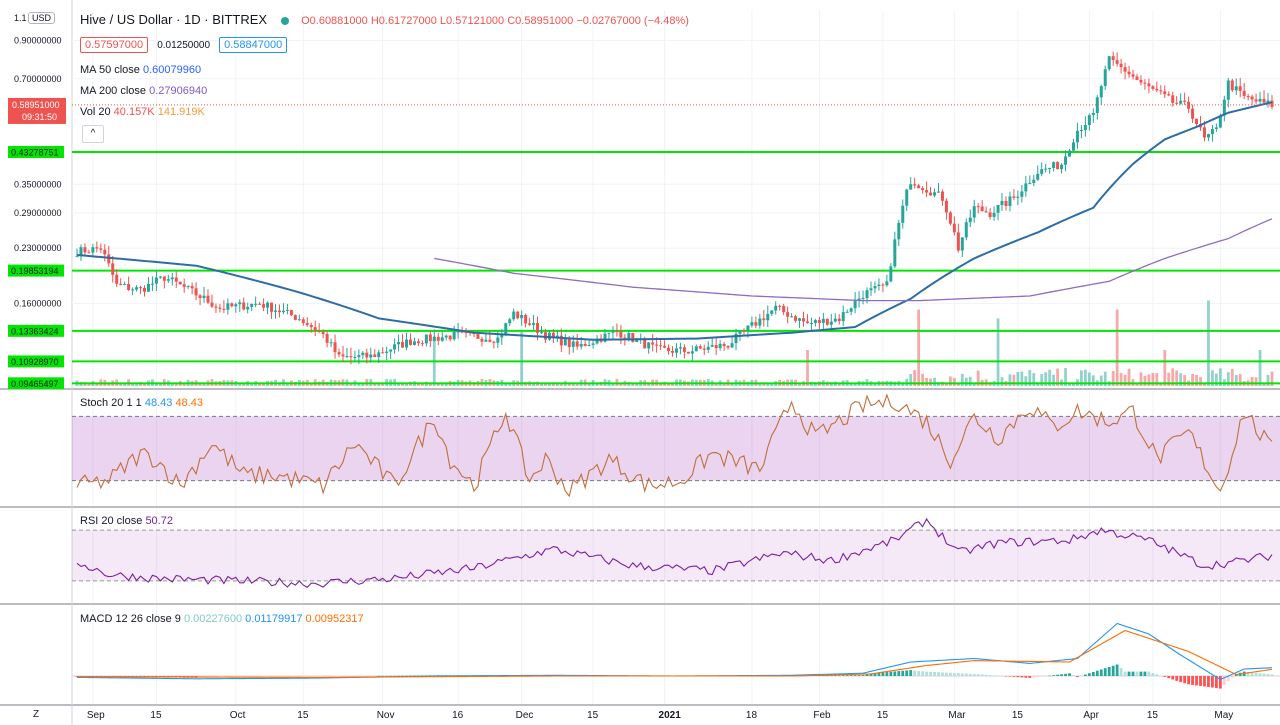 Image resolution: width=1280 pixels, height=725 pixels. Describe the element at coordinates (142, 112) in the screenshot. I see `volume-legend: Vol 20 40.157K 141.919K` at that location.